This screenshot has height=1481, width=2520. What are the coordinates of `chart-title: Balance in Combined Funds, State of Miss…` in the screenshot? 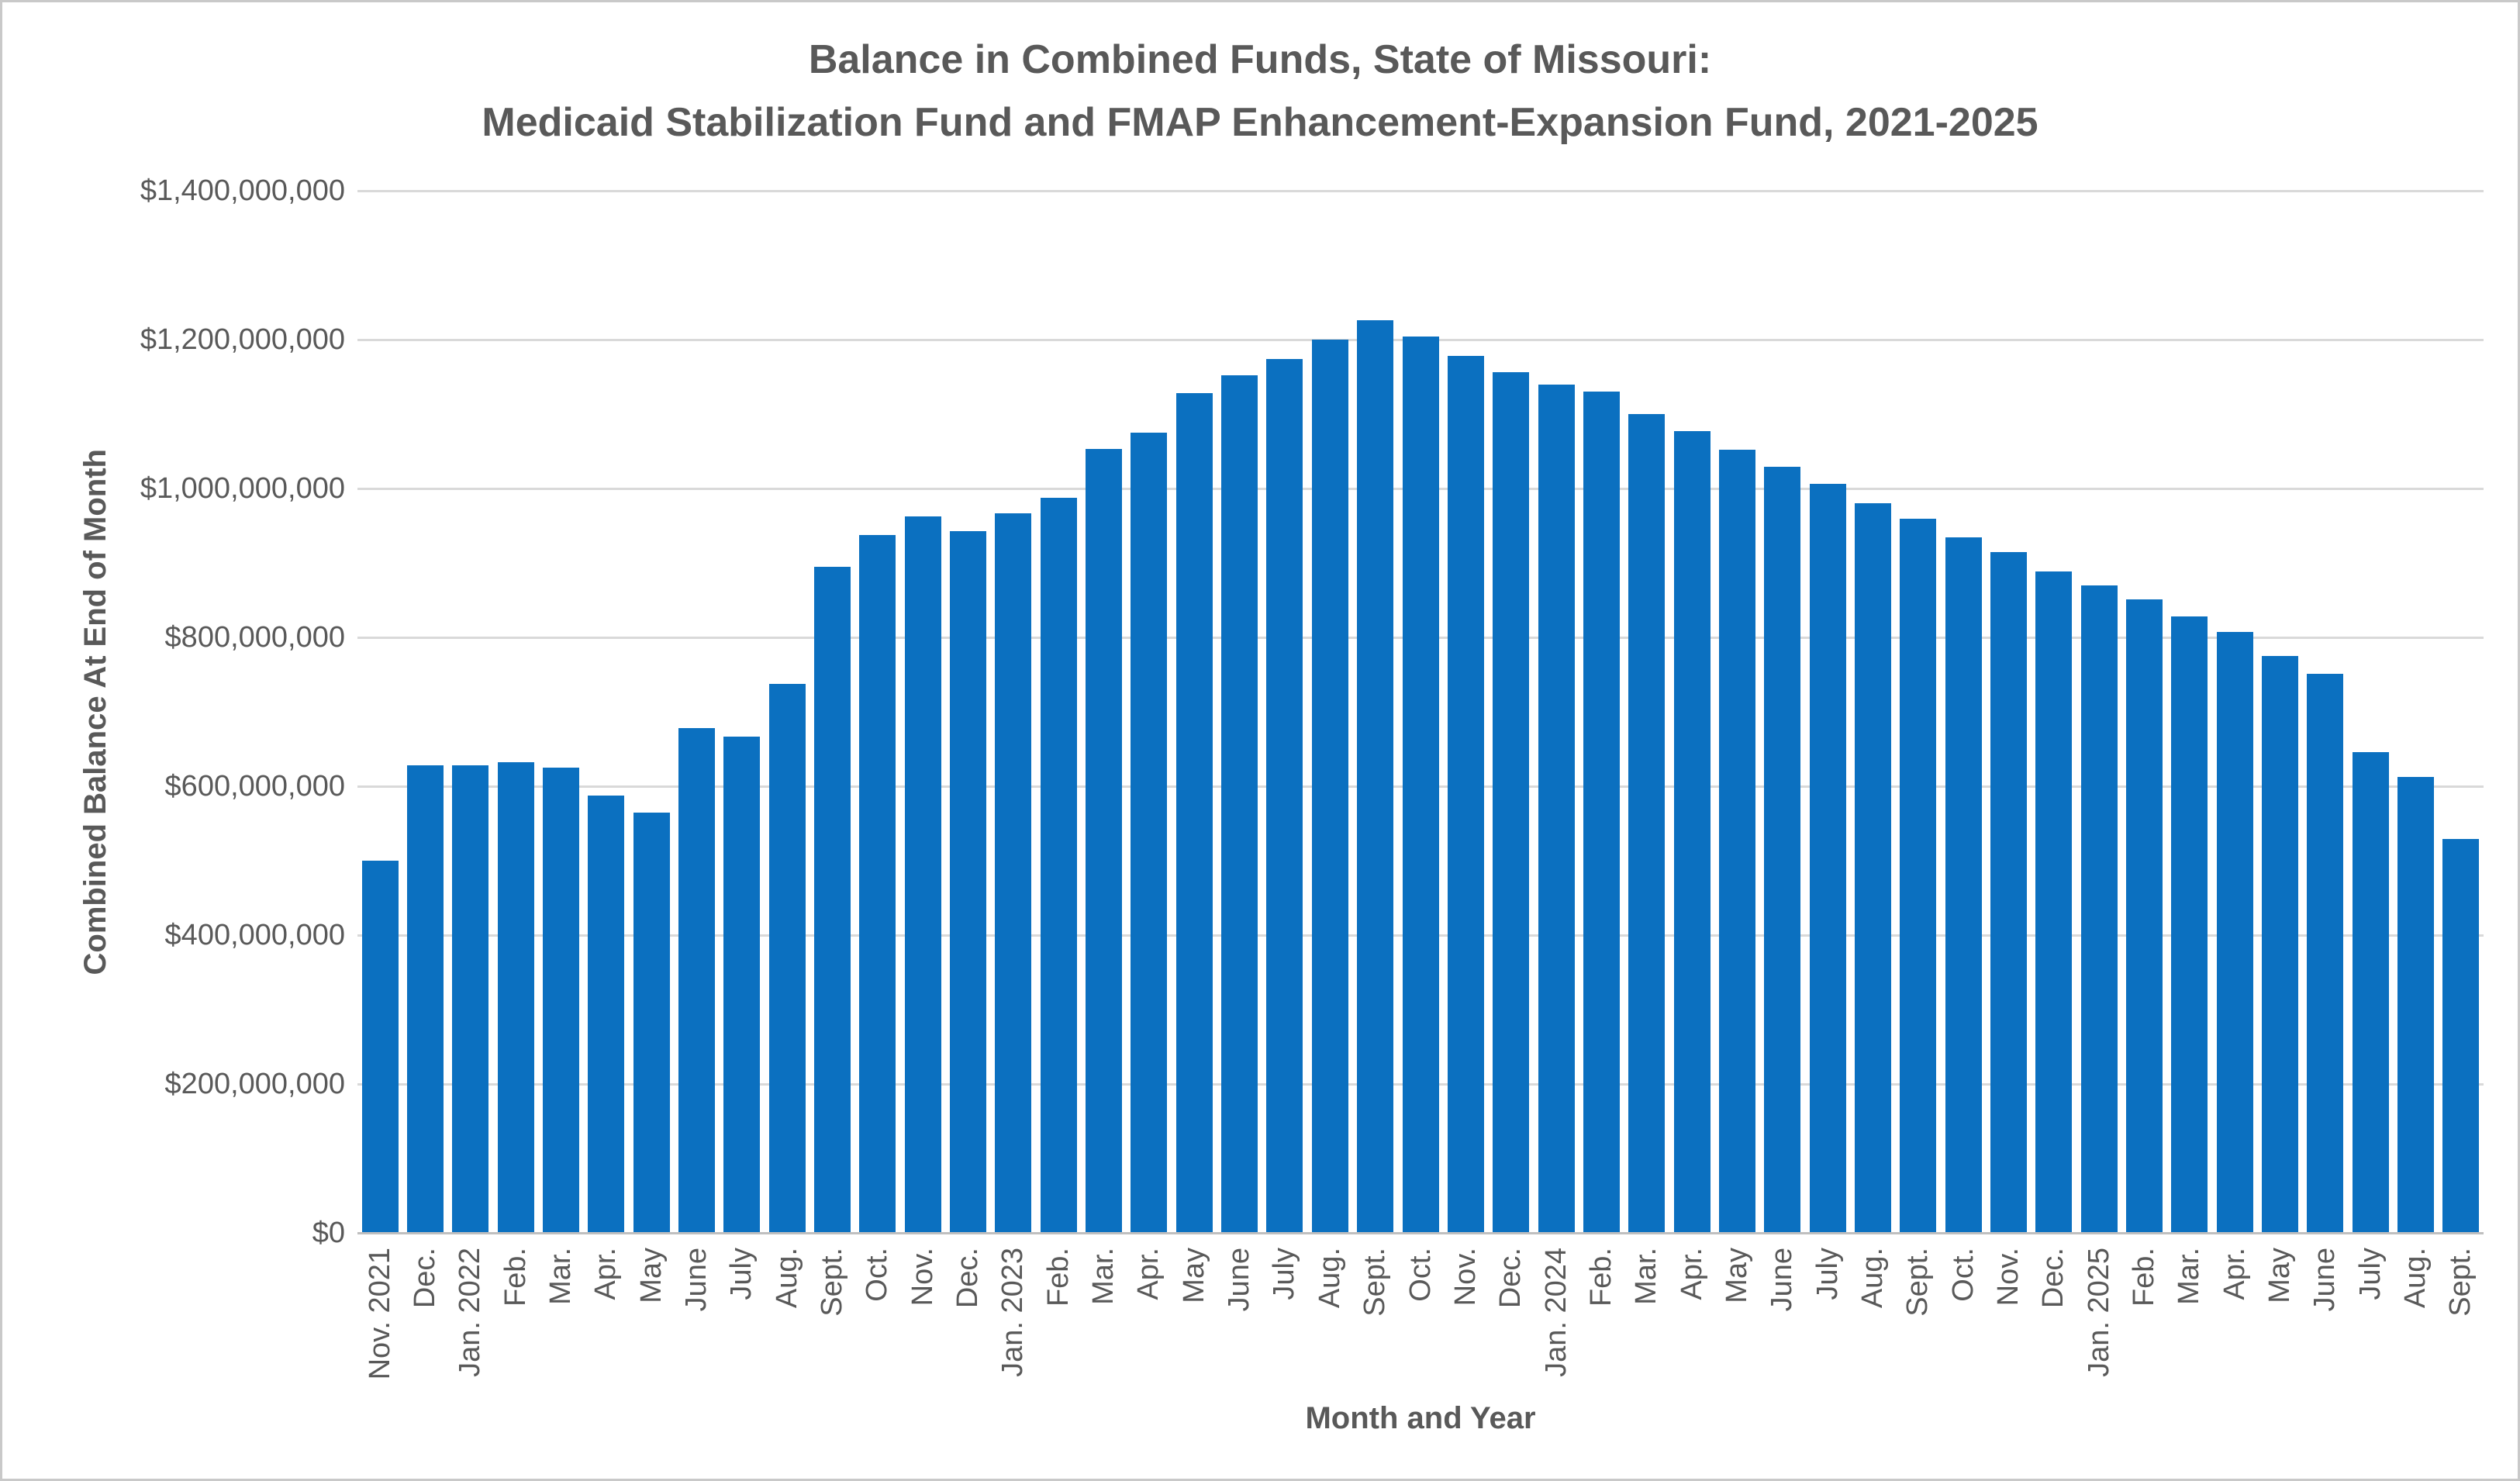 It's located at (1260, 91).